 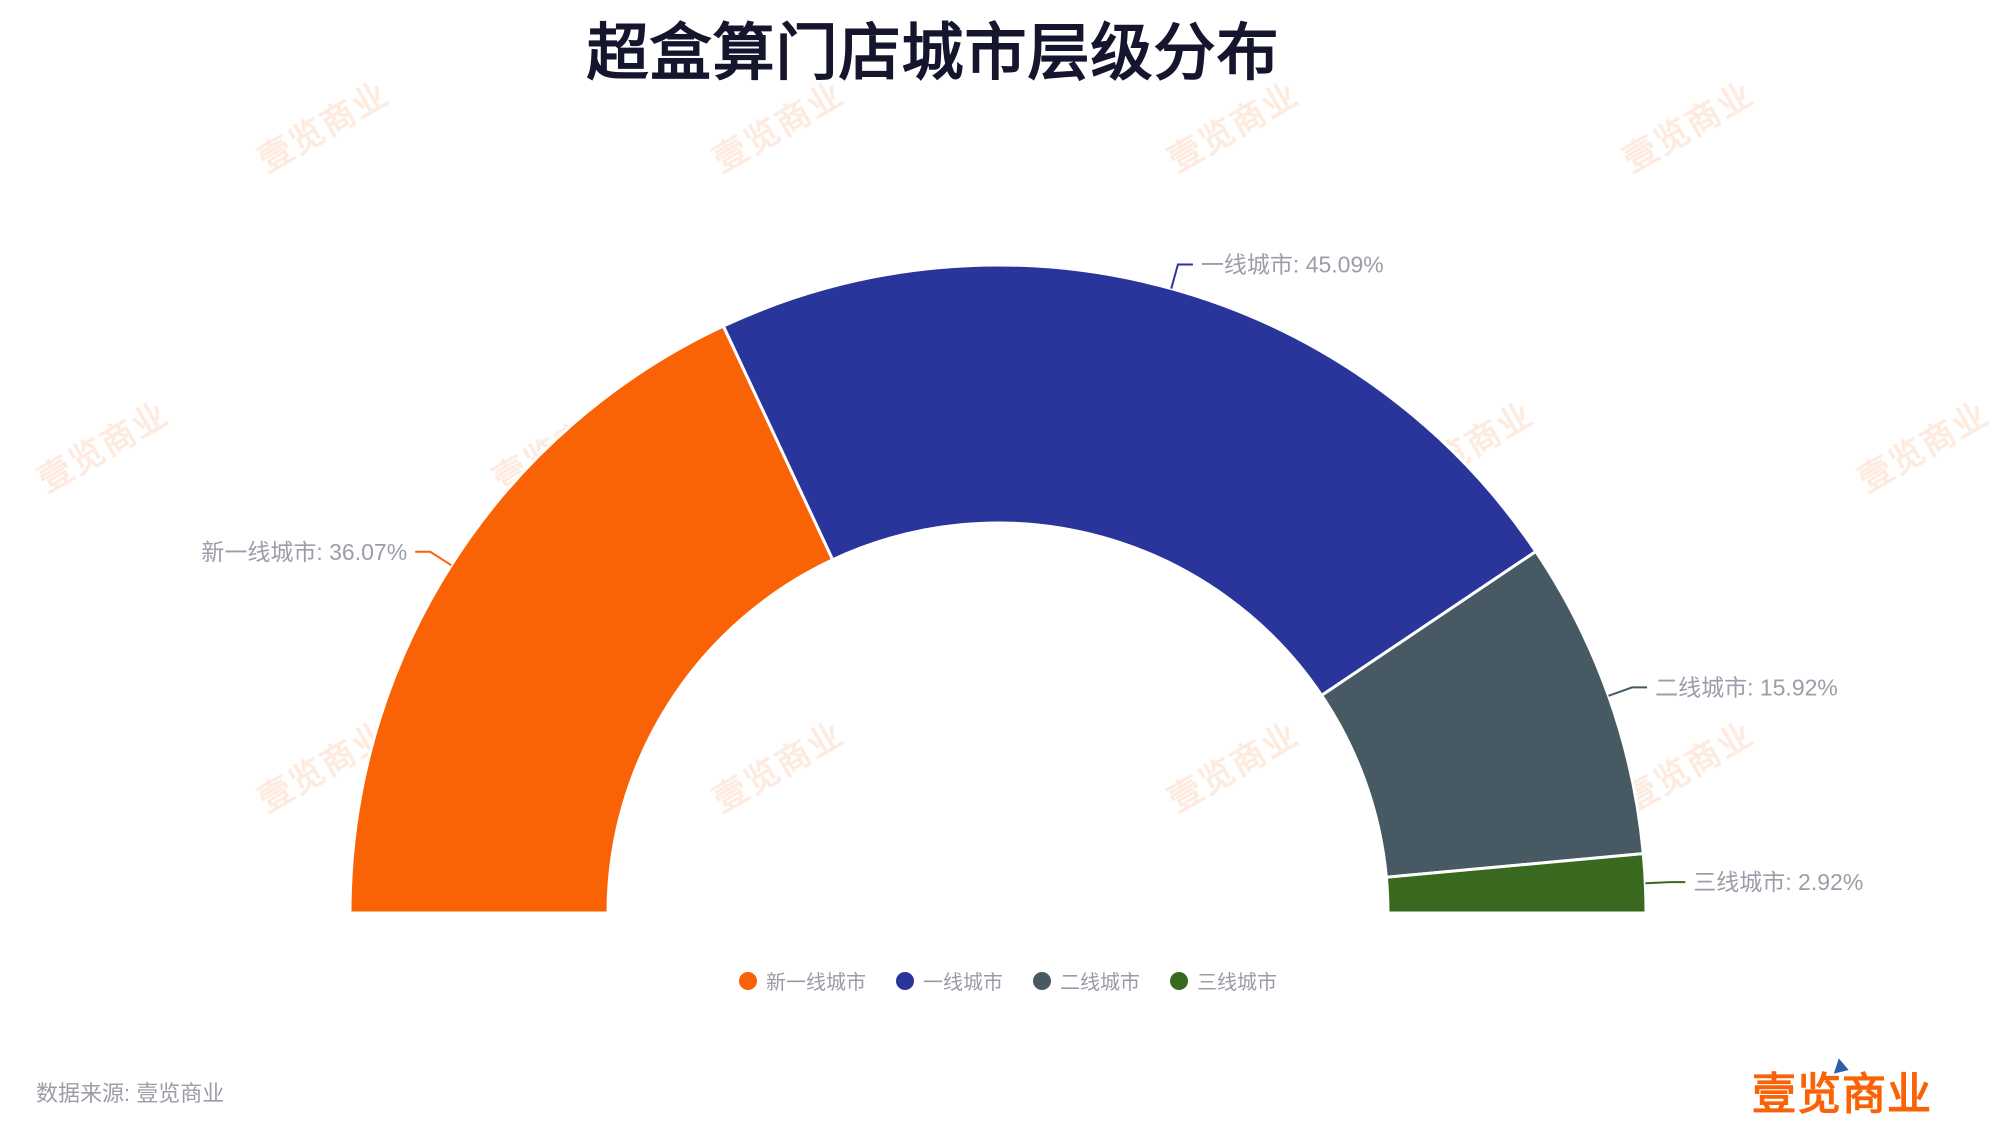 I want to click on legend-label: 新一线城市, so click(x=816, y=983).